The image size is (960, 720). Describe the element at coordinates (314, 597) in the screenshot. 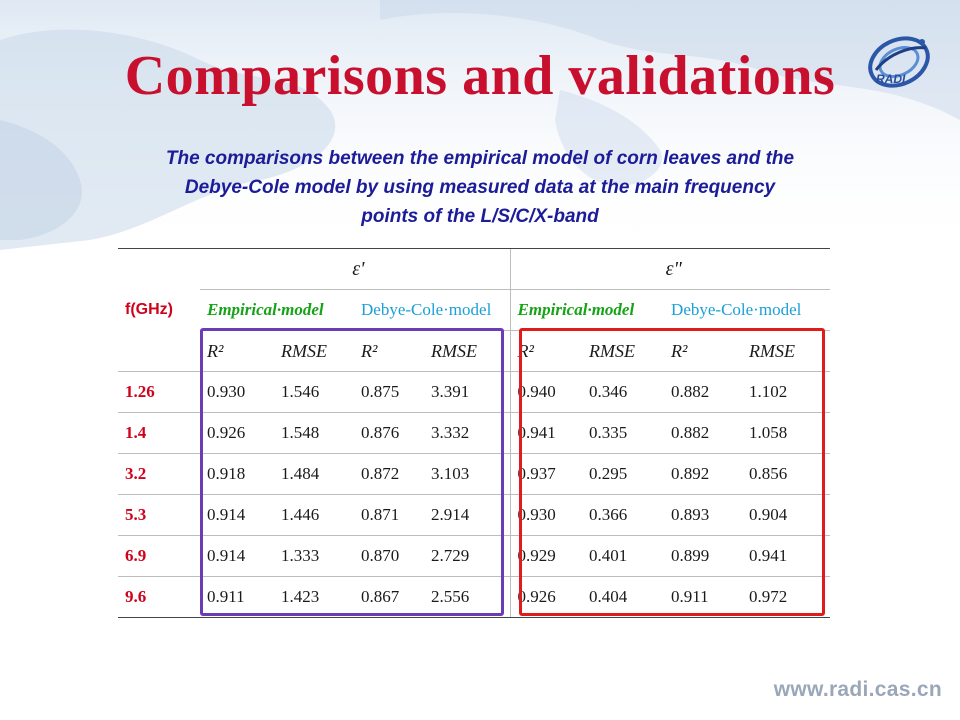

I see `value-cell: 1.423` at that location.